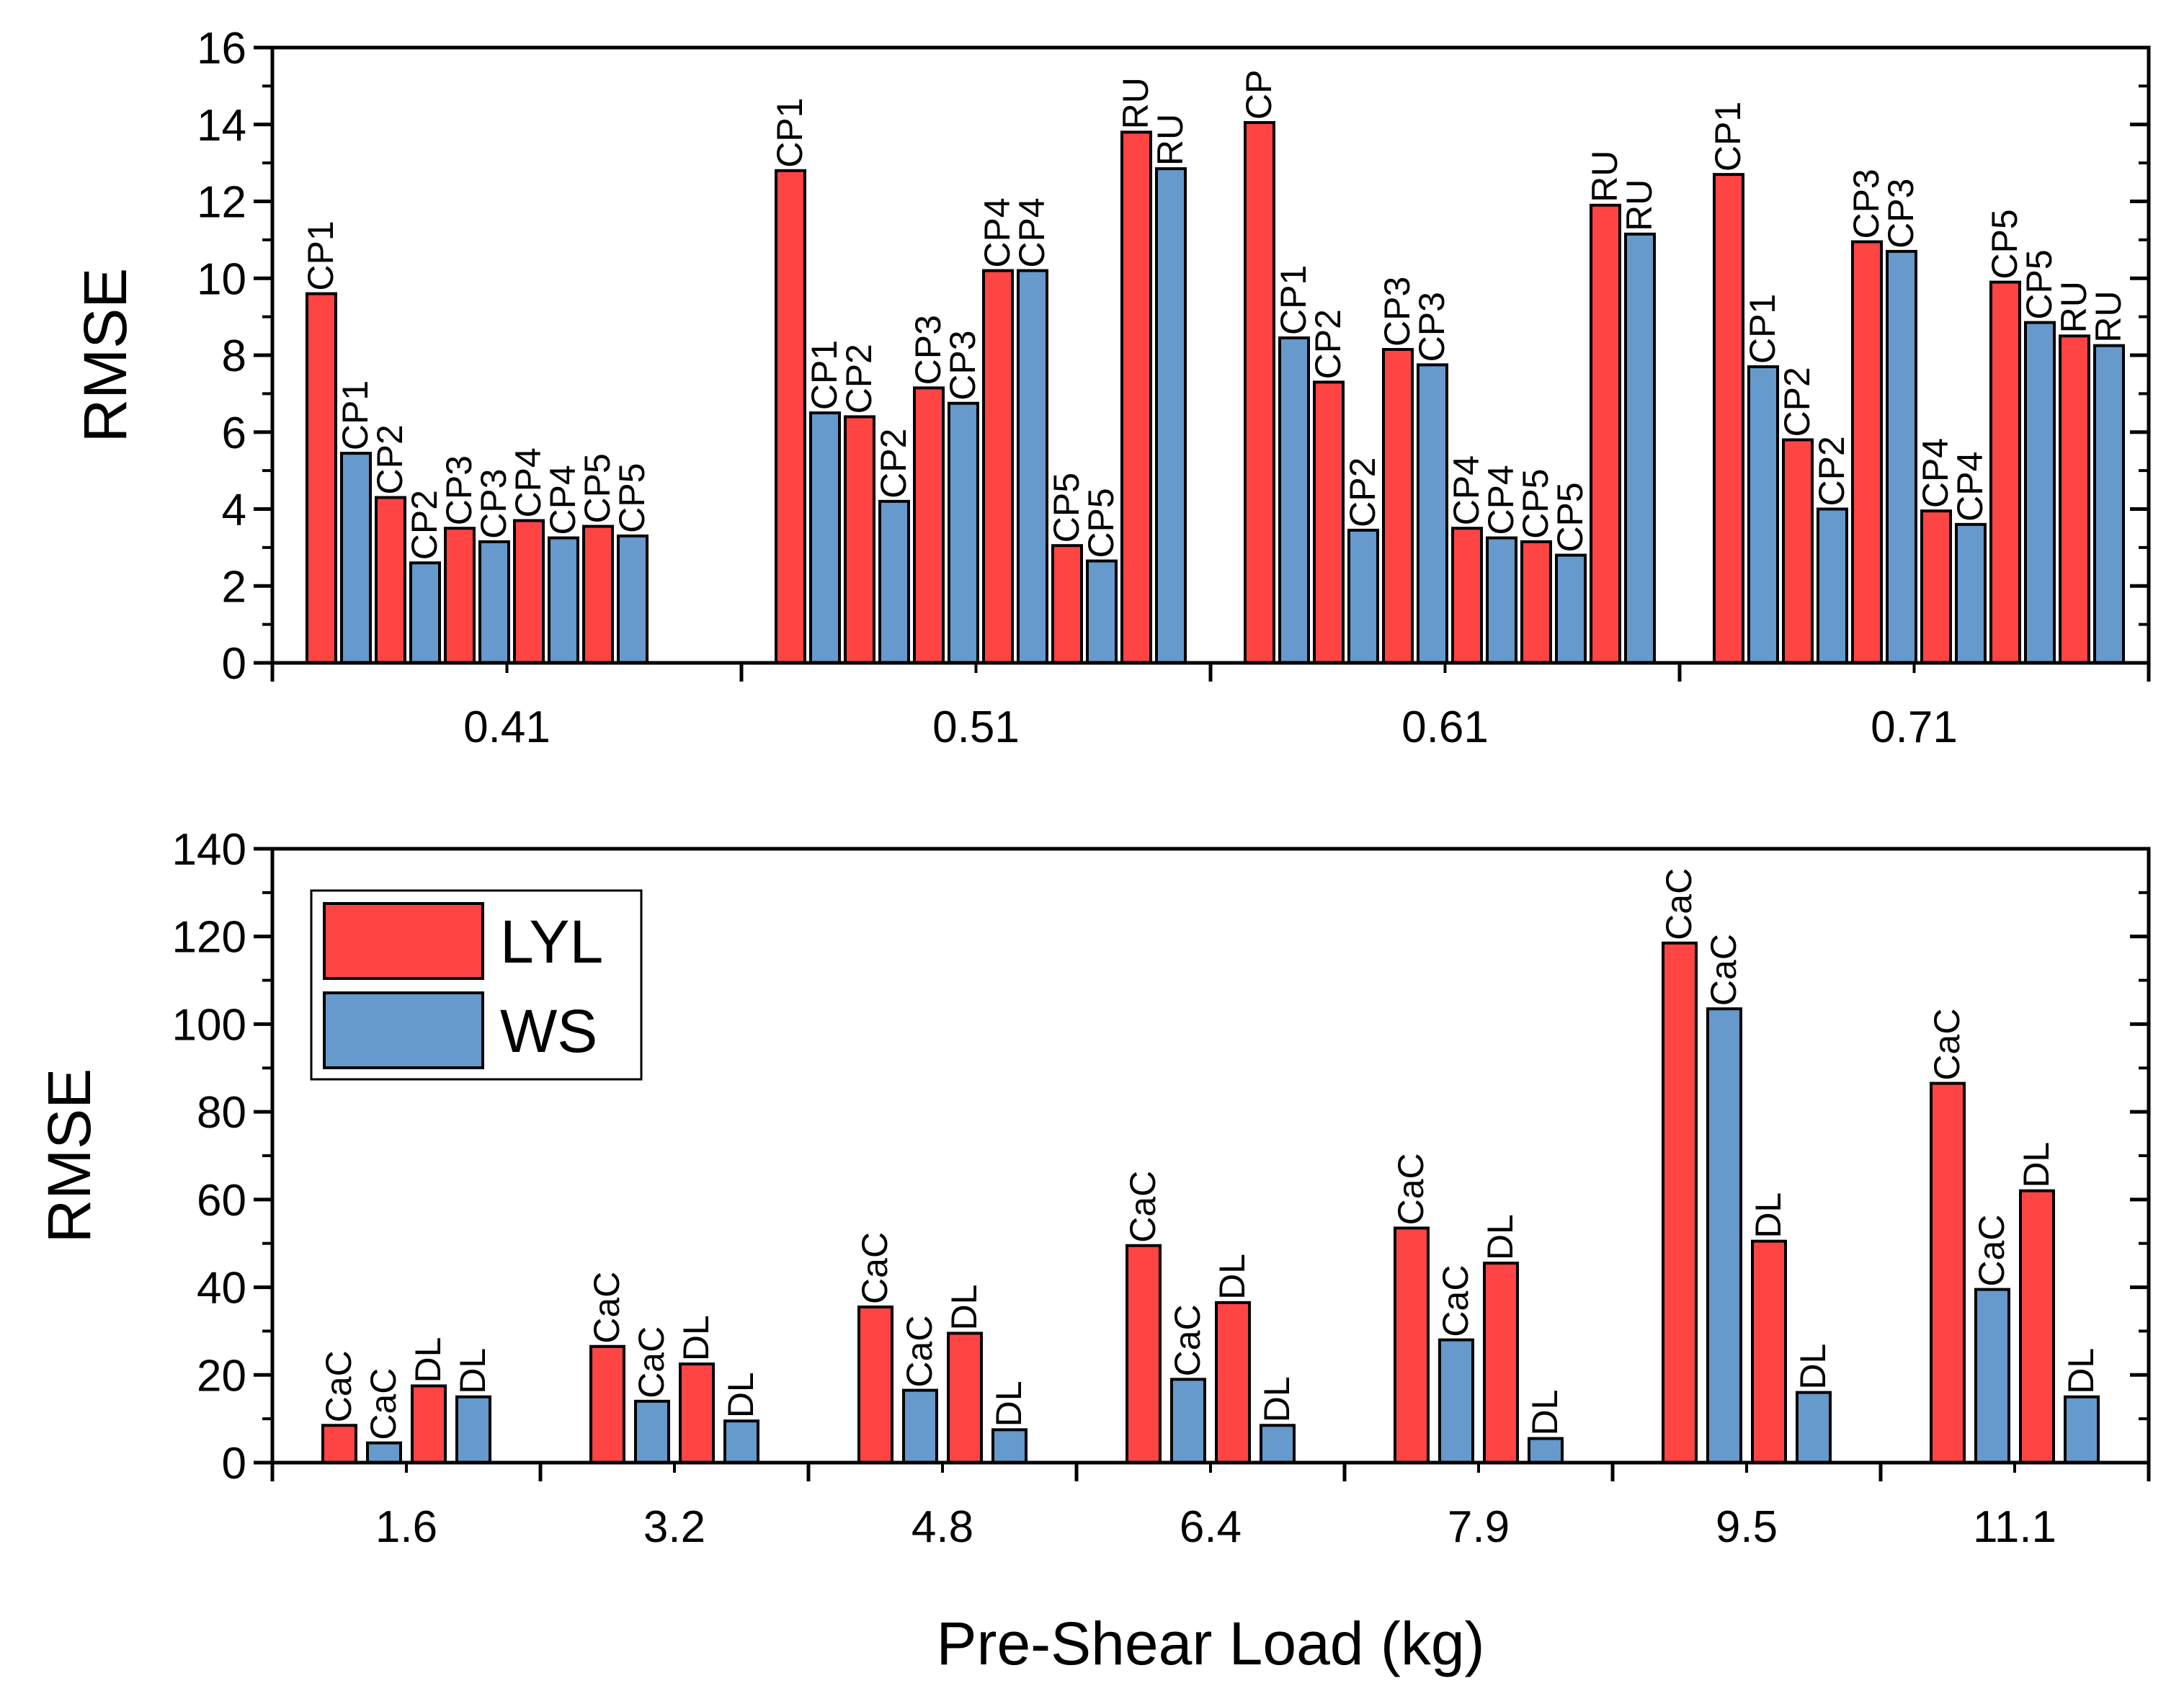 Image resolution: width=2184 pixels, height=1704 pixels. What do you see at coordinates (222, 48) in the screenshot?
I see `y-tick-label: 16` at bounding box center [222, 48].